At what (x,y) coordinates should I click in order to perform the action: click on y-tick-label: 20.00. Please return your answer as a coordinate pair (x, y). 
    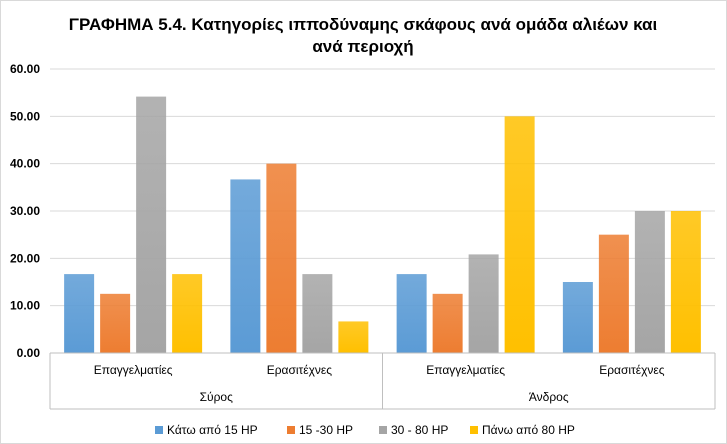
    Looking at the image, I should click on (25, 258).